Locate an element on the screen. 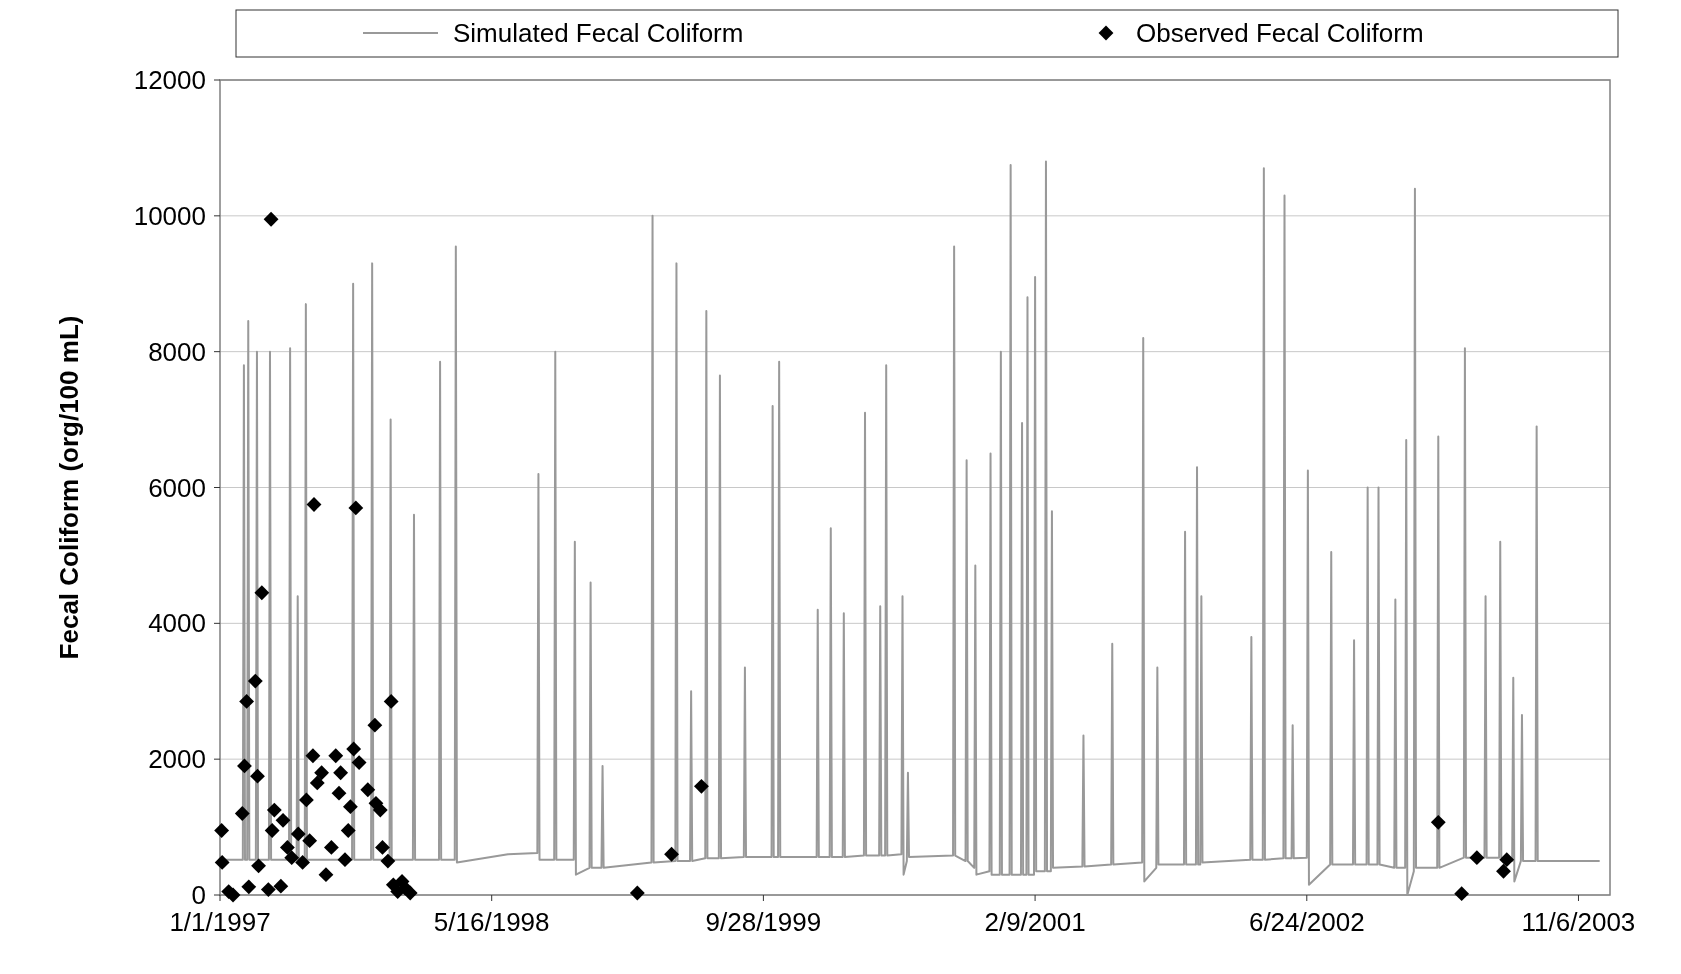 The height and width of the screenshot is (974, 1681). legend-label: Observed Fecal Coliform is located at coordinates (1280, 33).